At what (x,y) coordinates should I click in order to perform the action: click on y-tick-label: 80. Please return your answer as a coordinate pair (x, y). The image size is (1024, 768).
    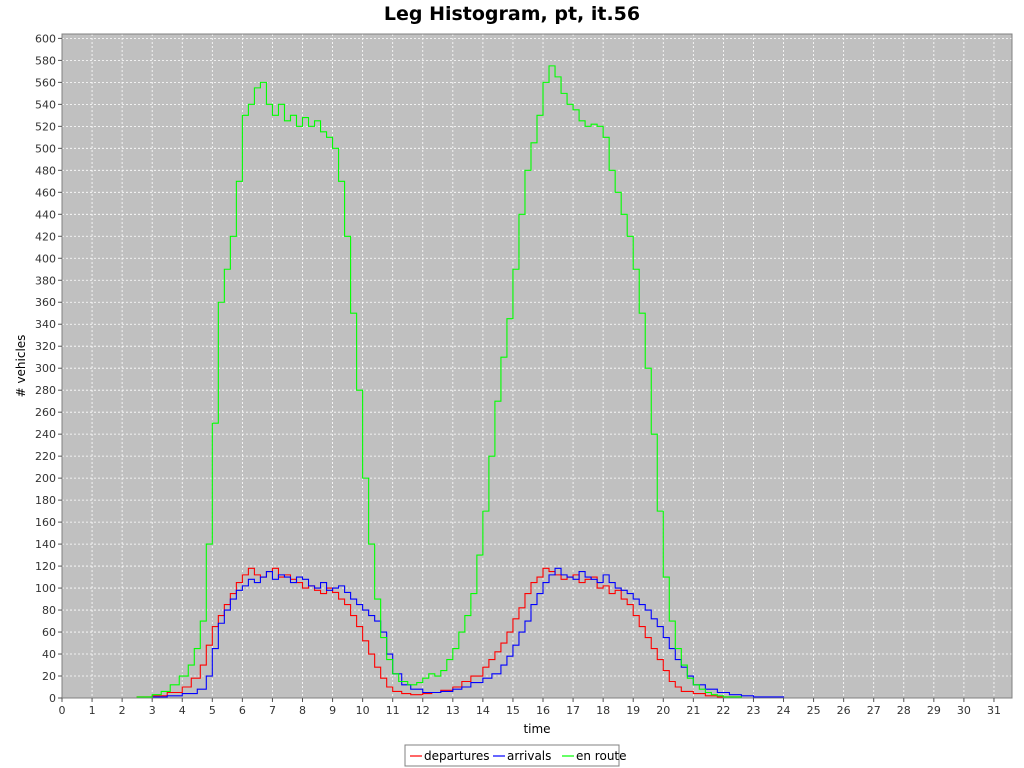
    Looking at the image, I should click on (49, 610).